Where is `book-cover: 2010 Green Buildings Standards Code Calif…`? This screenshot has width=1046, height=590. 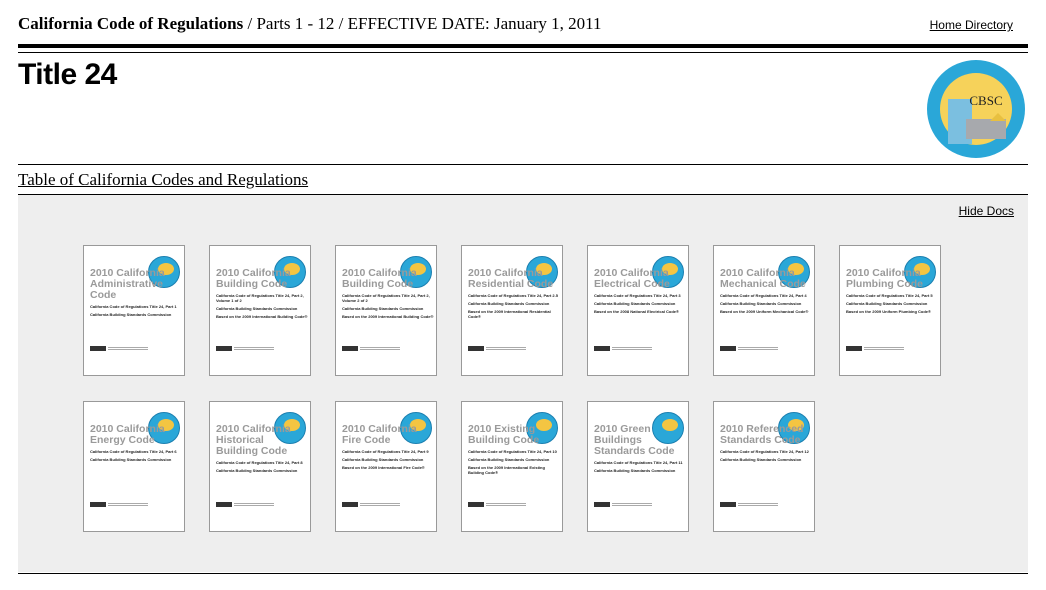 book-cover: 2010 Green Buildings Standards Code Calif… is located at coordinates (638, 466).